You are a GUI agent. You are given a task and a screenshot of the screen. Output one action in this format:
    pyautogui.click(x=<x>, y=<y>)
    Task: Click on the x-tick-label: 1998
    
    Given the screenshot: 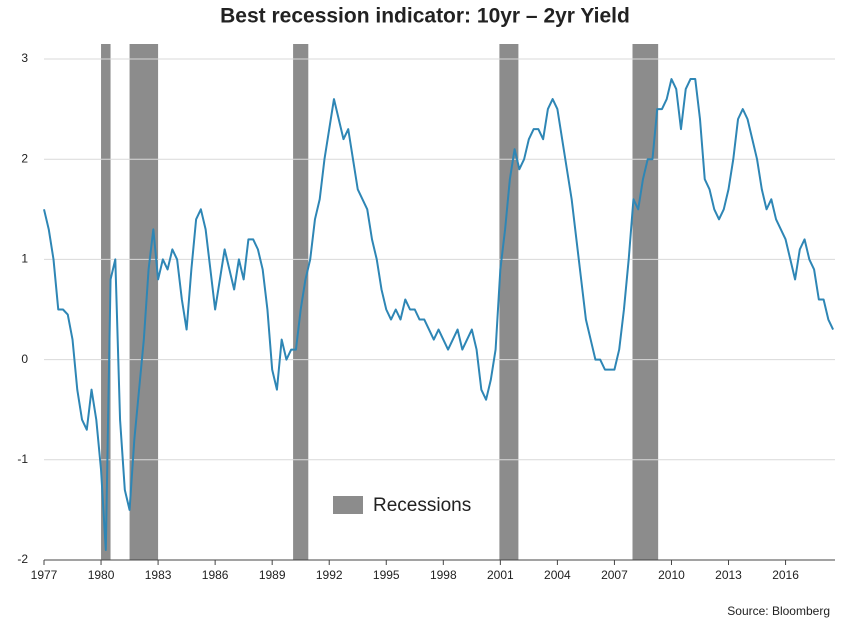 What is the action you would take?
    pyautogui.click(x=443, y=575)
    